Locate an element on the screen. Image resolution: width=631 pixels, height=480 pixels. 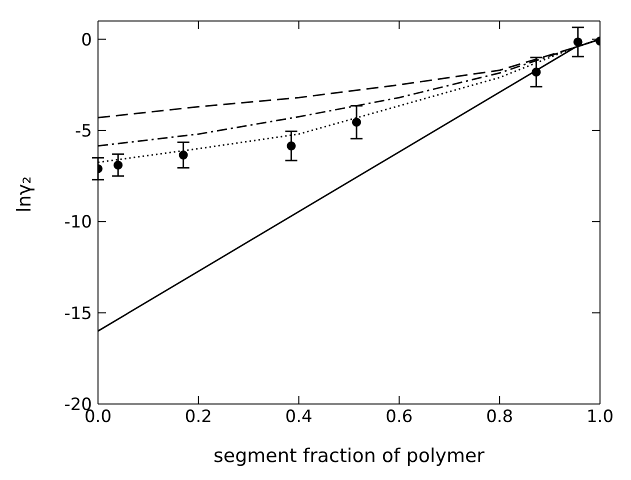
y-axis-title: lnγ₂ is located at coordinates (25, 194).